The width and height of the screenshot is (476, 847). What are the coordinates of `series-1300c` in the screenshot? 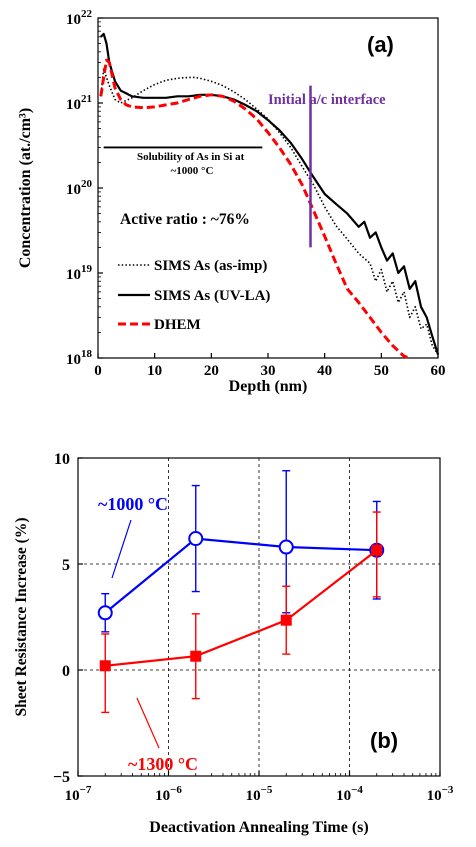 It's located at (241, 612).